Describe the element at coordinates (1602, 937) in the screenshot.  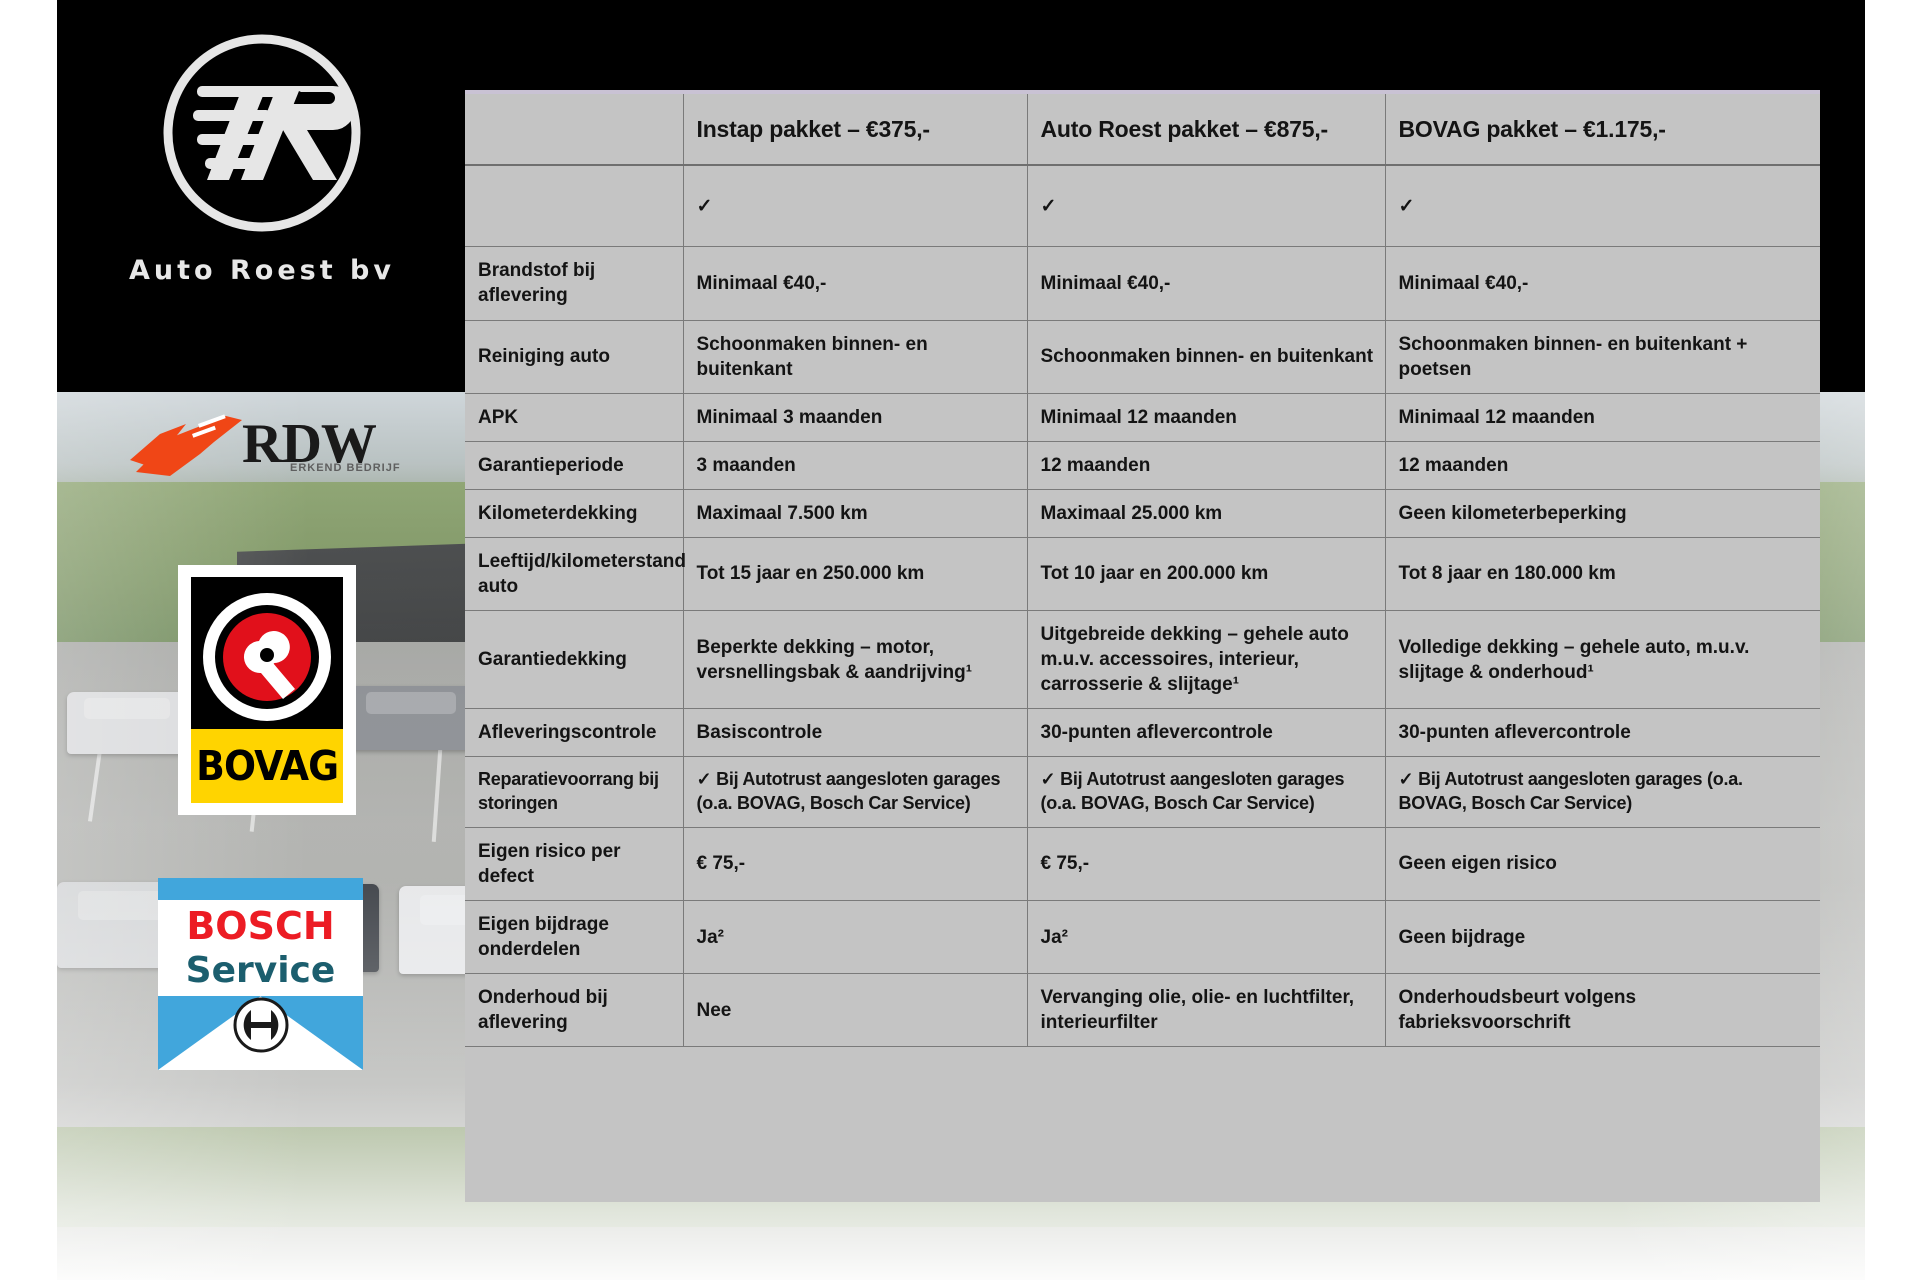
I see `value-bovag: Geen bijdrage` at that location.